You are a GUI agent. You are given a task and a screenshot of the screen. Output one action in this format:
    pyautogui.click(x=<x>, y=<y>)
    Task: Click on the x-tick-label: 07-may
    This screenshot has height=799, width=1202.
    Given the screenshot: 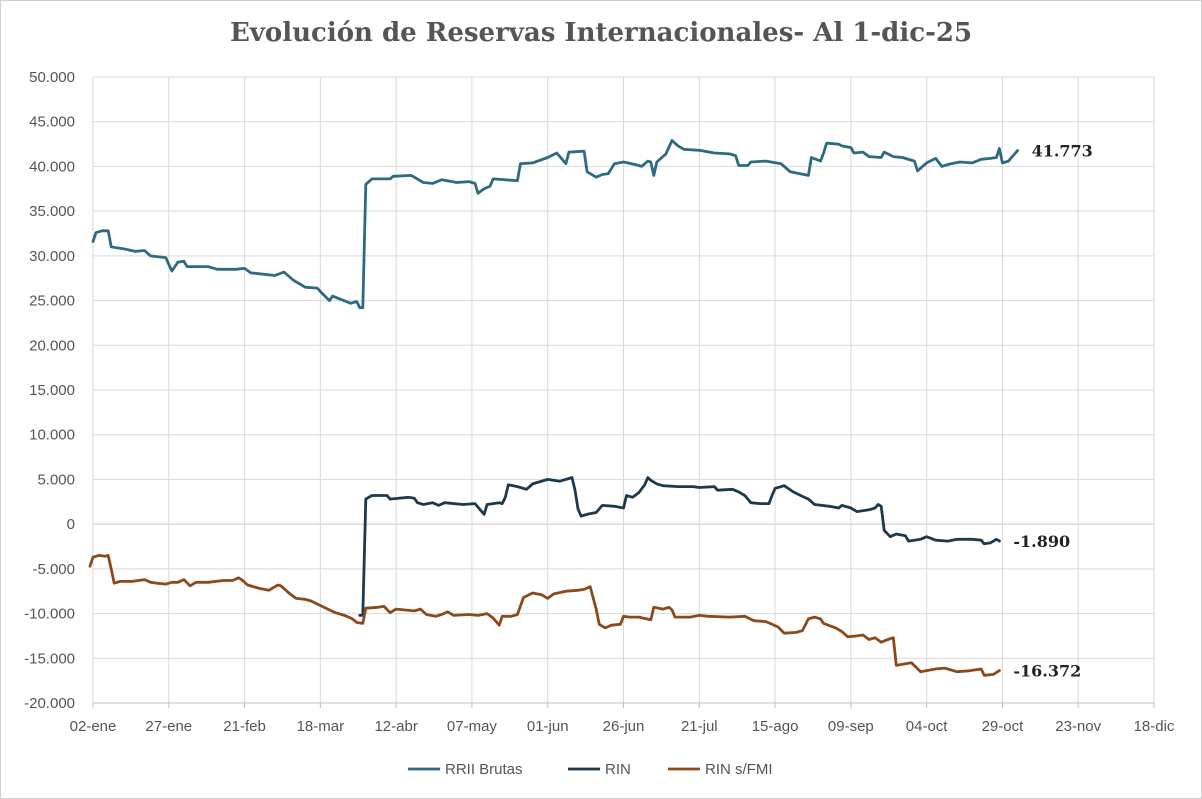 What is the action you would take?
    pyautogui.click(x=472, y=726)
    